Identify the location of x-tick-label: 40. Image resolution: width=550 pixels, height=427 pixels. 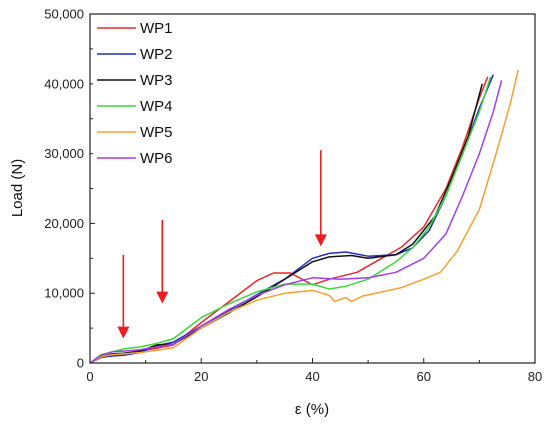
(312, 376).